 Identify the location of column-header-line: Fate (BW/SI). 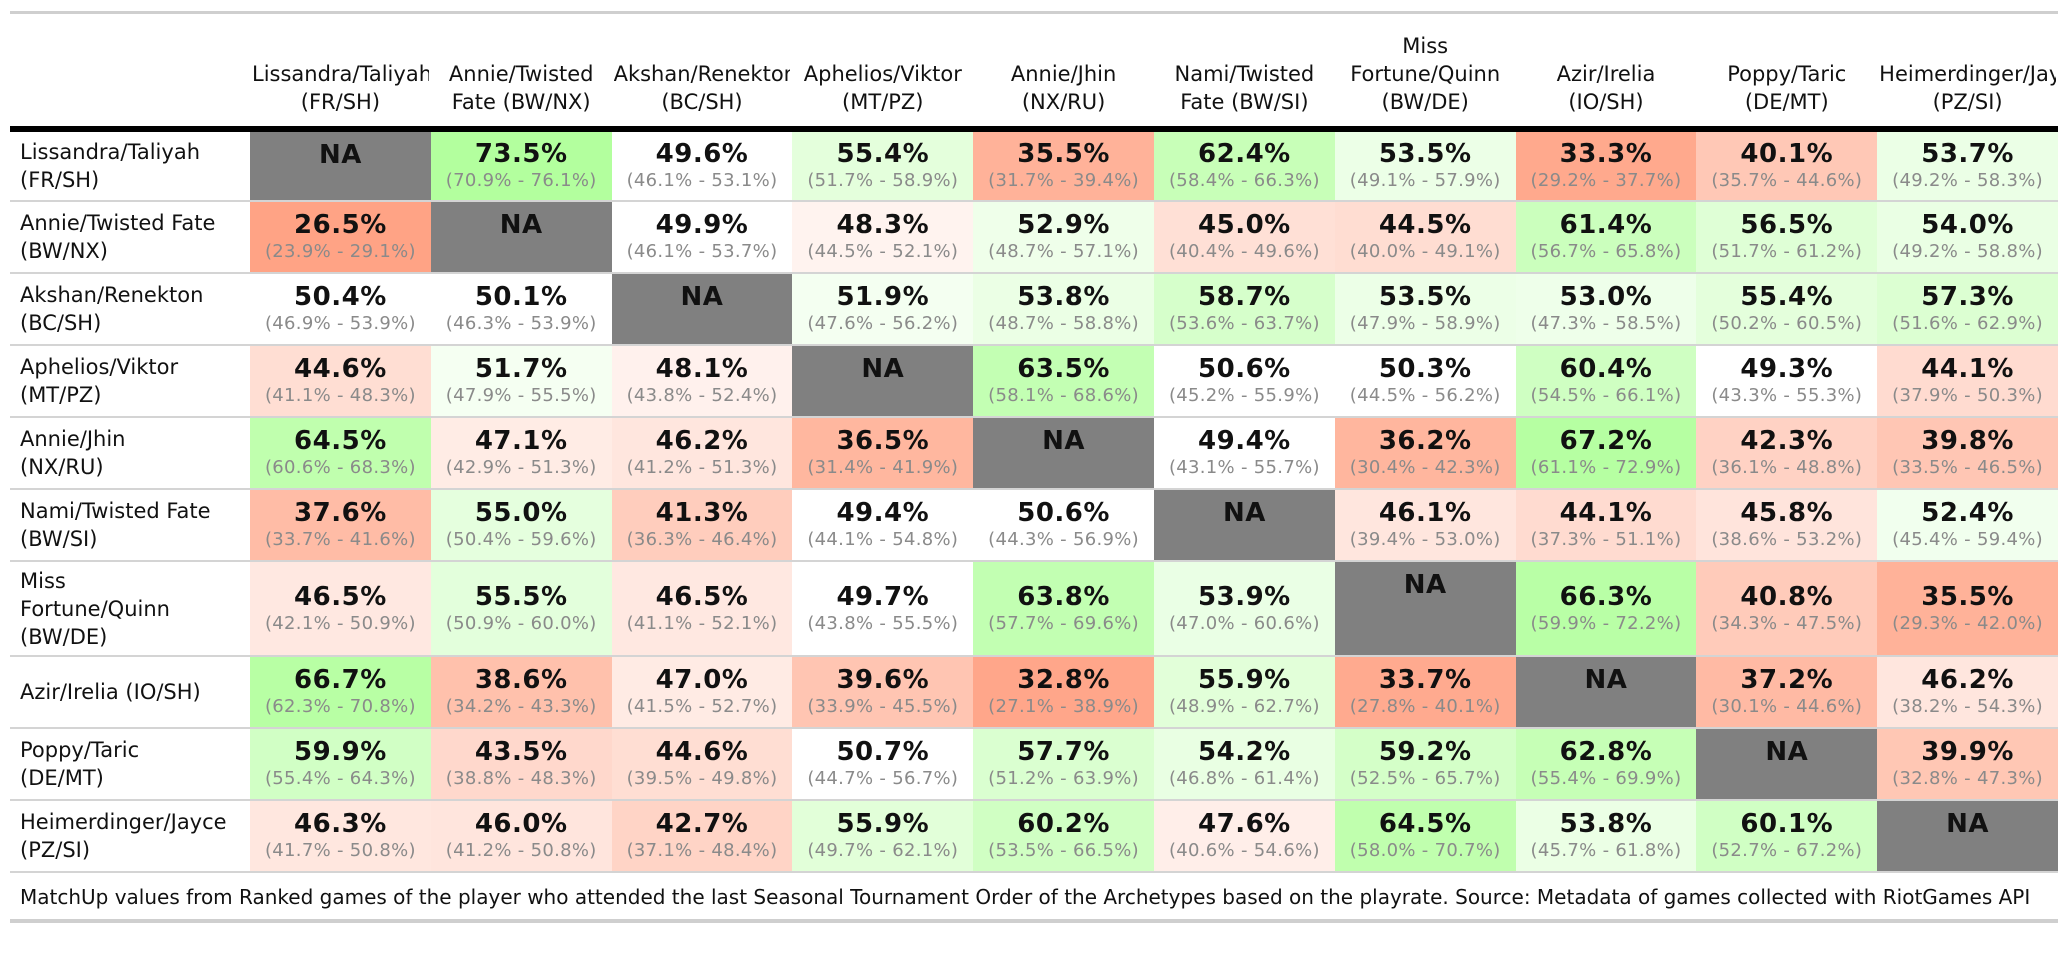
(1244, 102).